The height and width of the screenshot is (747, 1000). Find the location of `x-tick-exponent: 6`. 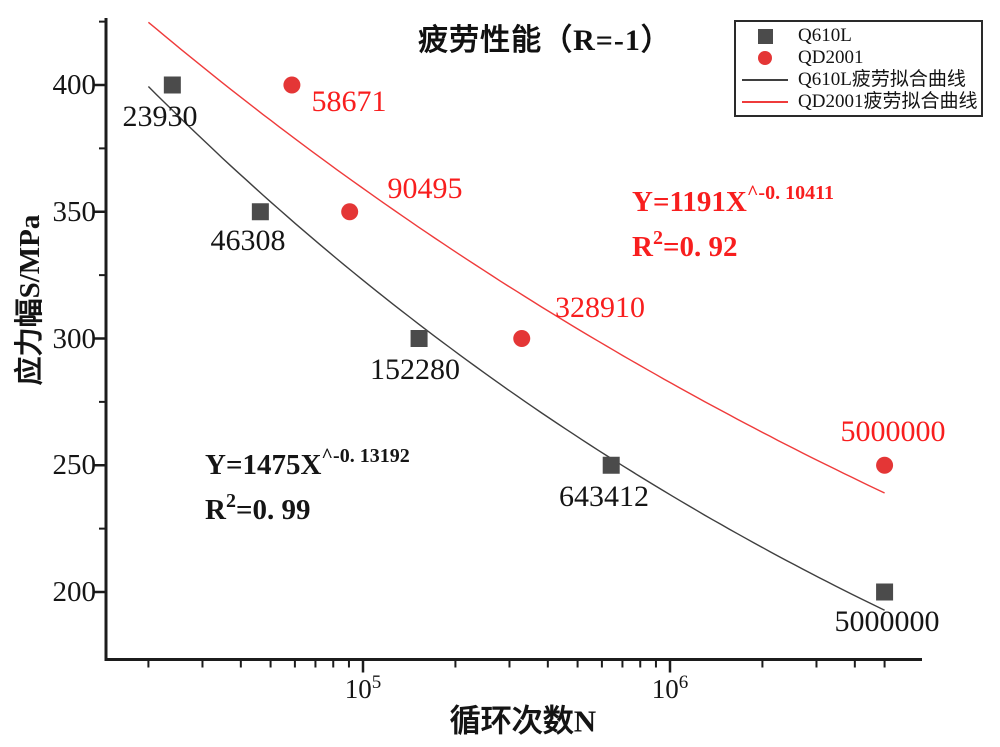

x-tick-exponent: 6 is located at coordinates (683, 682).